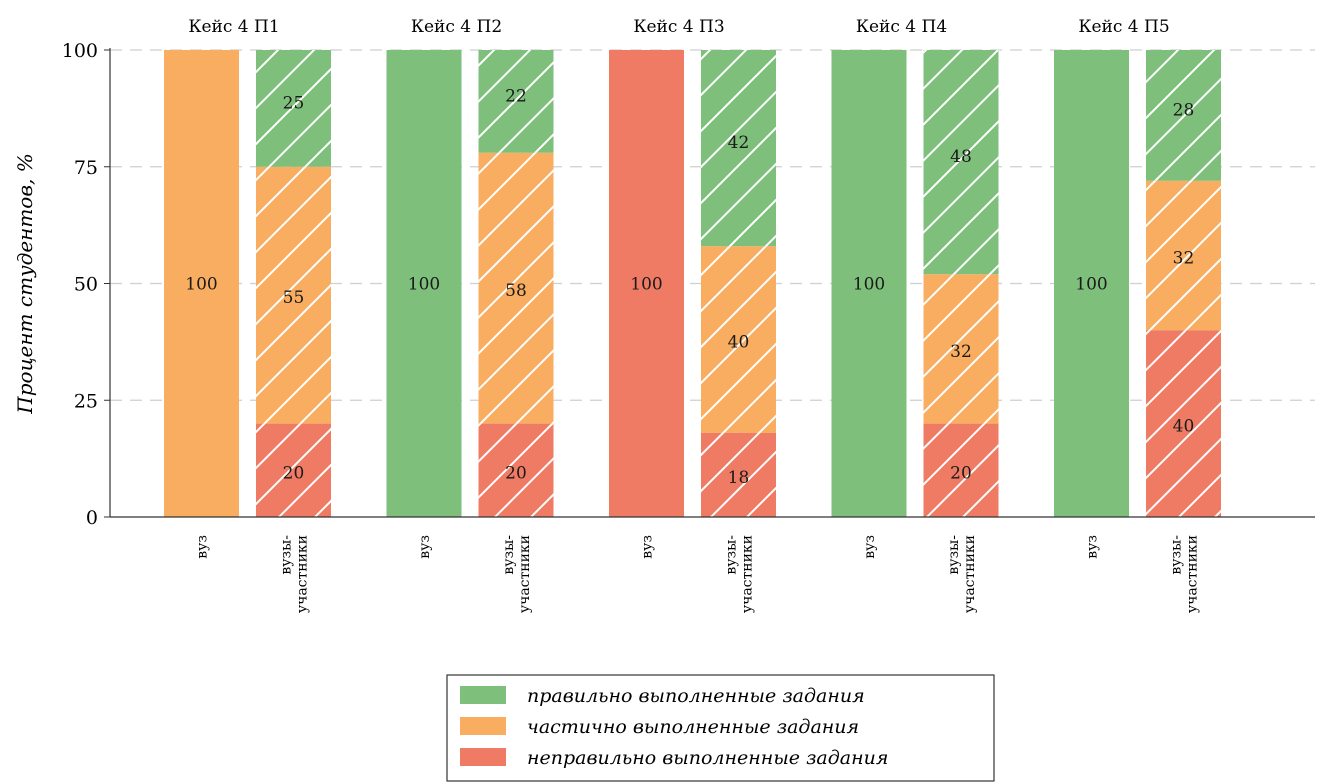 This screenshot has height=782, width=1317. What do you see at coordinates (86, 168) in the screenshot?
I see `y-tick-label: 75` at bounding box center [86, 168].